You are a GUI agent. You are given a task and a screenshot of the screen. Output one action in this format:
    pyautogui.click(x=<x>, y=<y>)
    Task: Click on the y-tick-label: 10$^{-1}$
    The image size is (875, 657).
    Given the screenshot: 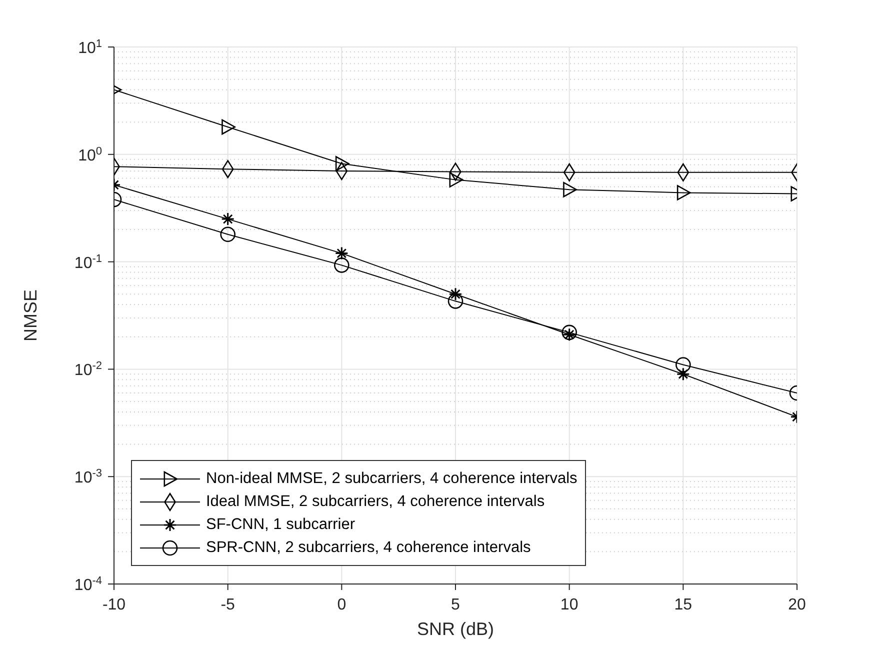 What is the action you would take?
    pyautogui.click(x=88, y=262)
    